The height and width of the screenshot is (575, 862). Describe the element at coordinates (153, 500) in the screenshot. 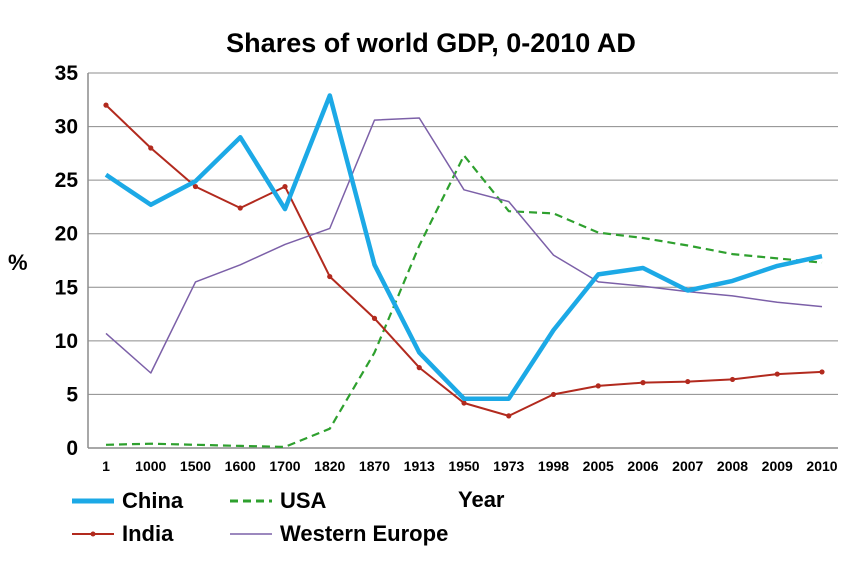

I see `legend-label-china: China` at that location.